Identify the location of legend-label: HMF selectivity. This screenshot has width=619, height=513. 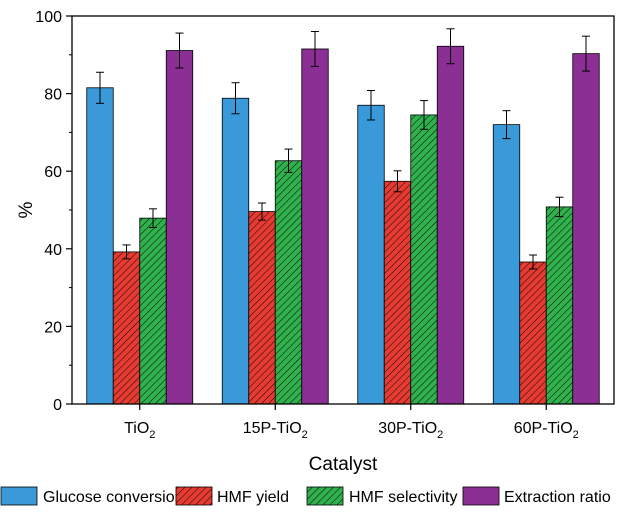
(403, 497).